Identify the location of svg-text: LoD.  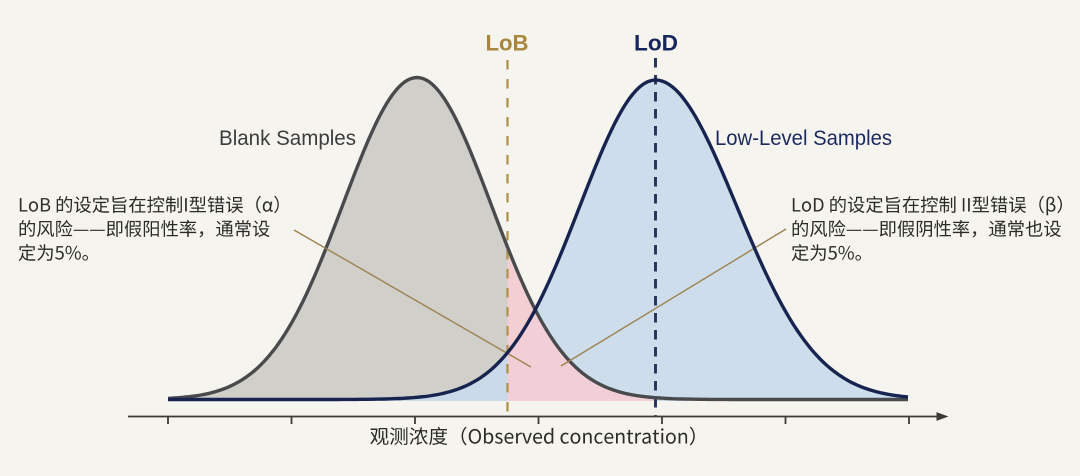
(656, 43).